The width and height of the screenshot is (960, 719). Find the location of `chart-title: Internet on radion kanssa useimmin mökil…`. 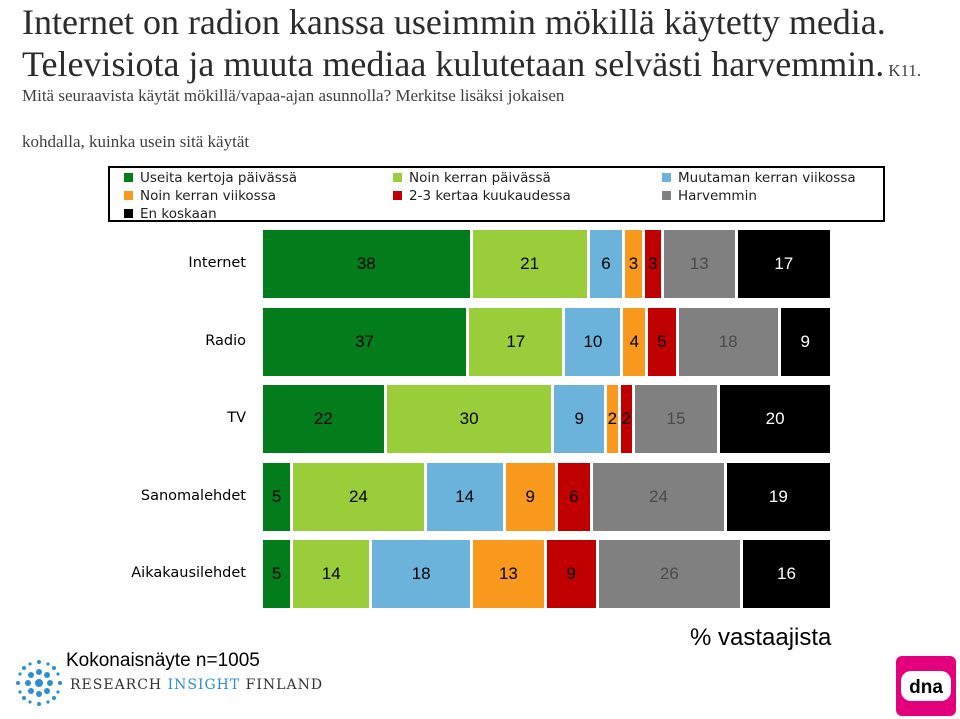

chart-title: Internet on radion kanssa useimmin mökil… is located at coordinates (487, 54).